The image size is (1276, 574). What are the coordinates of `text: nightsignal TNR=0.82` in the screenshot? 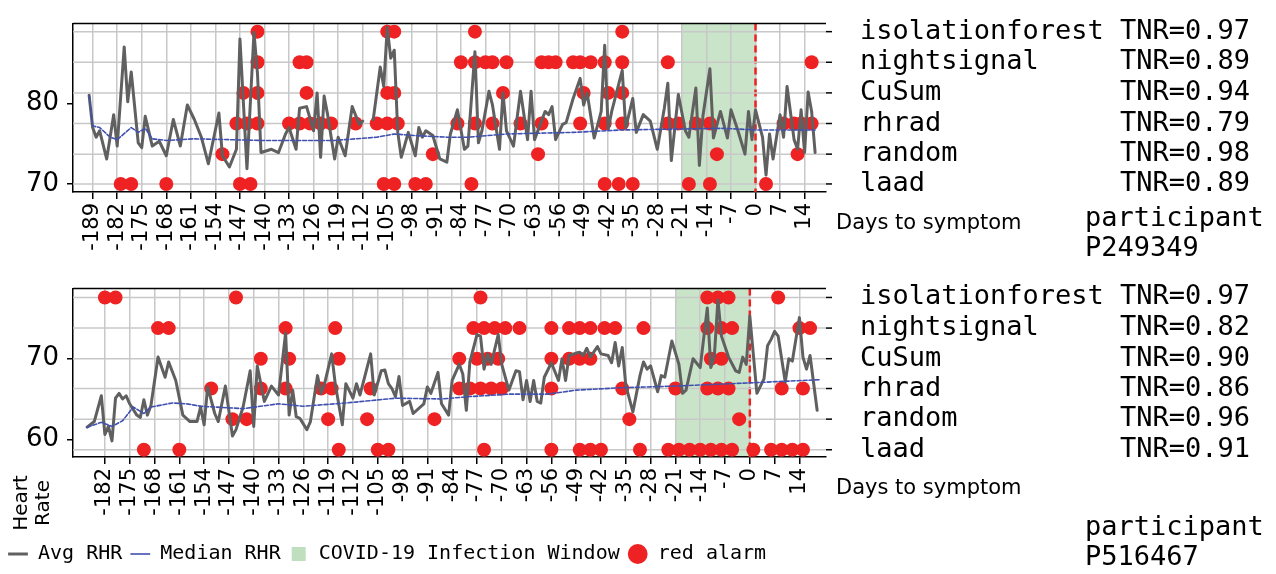 It's located at (1055, 326).